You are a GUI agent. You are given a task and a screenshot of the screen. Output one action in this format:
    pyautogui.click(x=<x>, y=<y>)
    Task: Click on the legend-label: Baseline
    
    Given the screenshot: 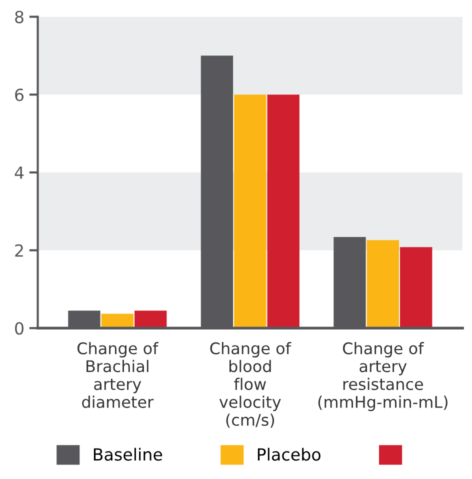 What is the action you would take?
    pyautogui.click(x=128, y=454)
    